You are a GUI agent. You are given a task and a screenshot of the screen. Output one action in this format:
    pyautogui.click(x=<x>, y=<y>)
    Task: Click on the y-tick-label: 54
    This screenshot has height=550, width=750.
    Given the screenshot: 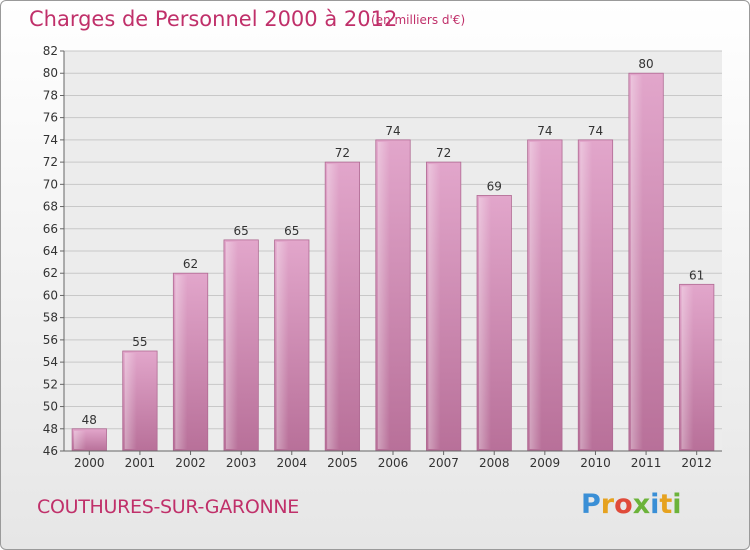 What is the action you would take?
    pyautogui.click(x=50, y=362)
    